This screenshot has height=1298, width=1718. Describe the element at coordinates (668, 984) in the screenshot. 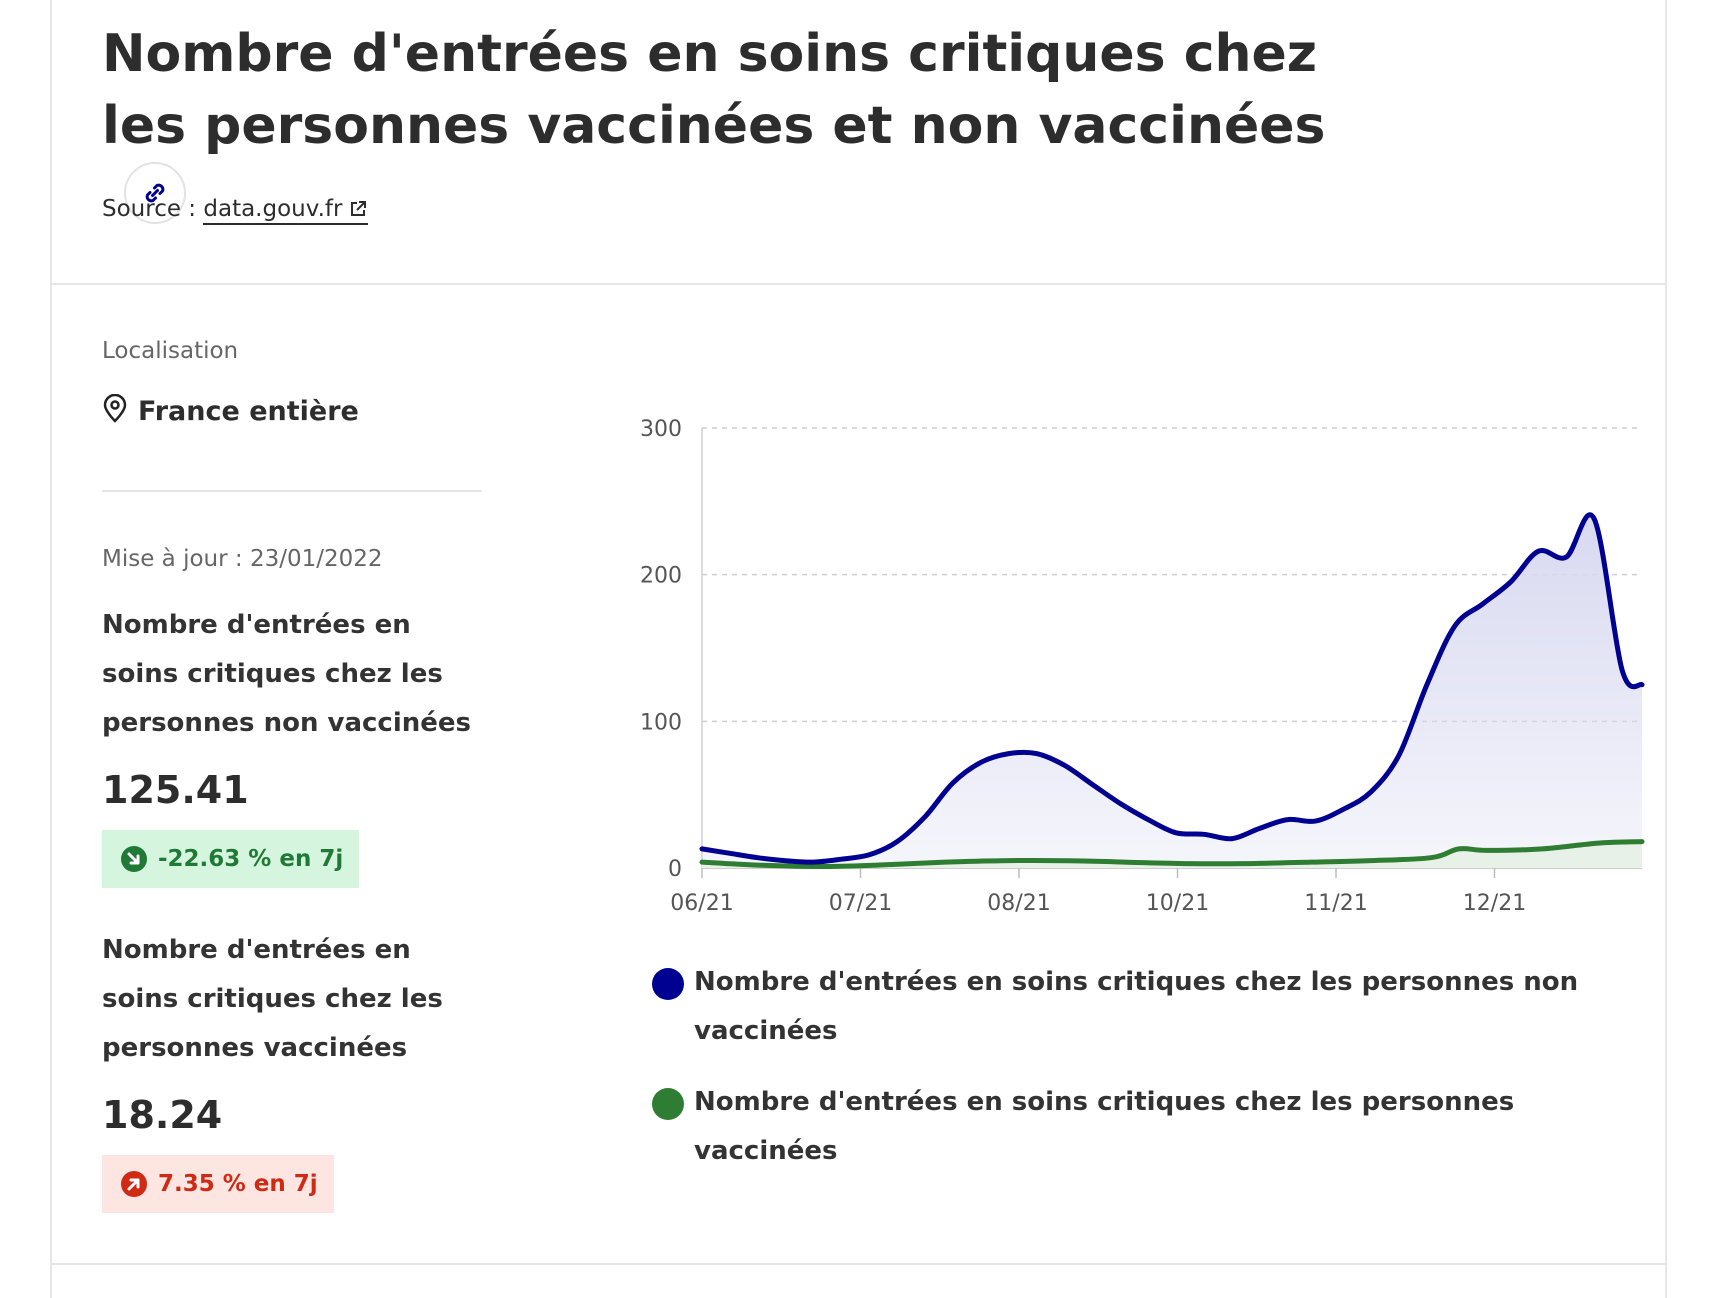

I see `legend-dot-unvaccinated` at that location.